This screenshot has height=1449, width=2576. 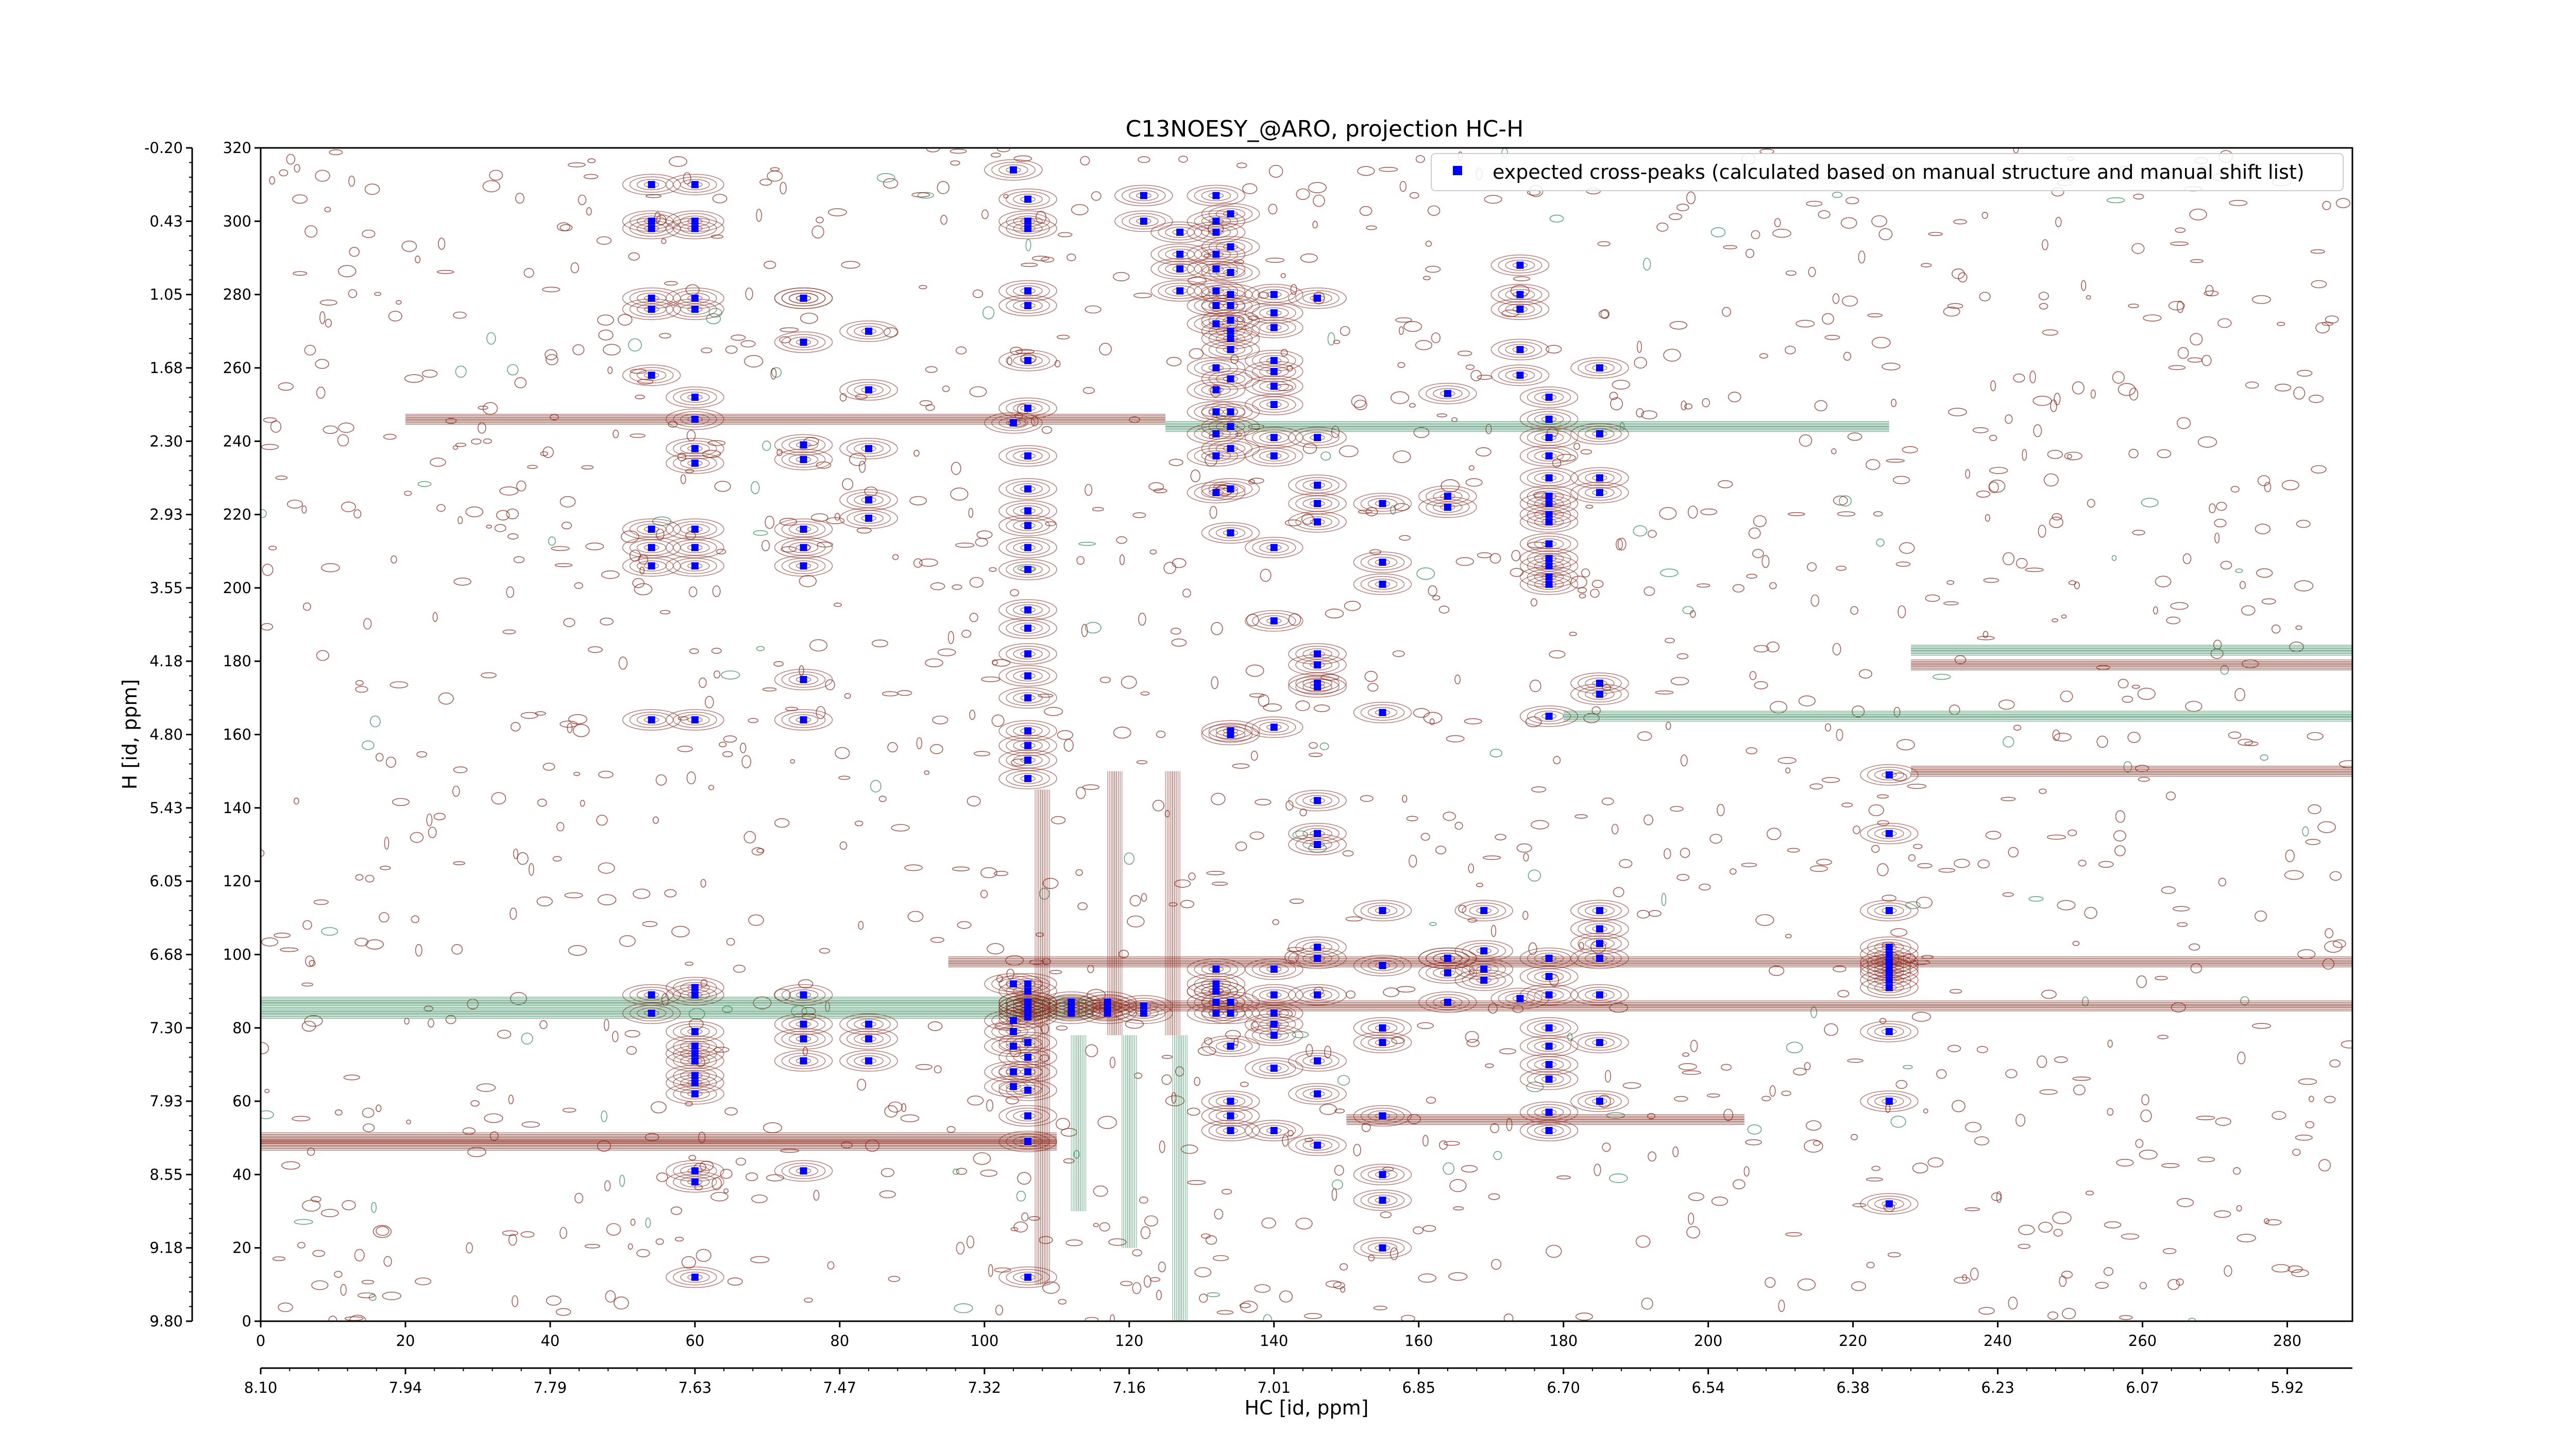 I want to click on x-tick-label: 200, so click(x=1708, y=1341).